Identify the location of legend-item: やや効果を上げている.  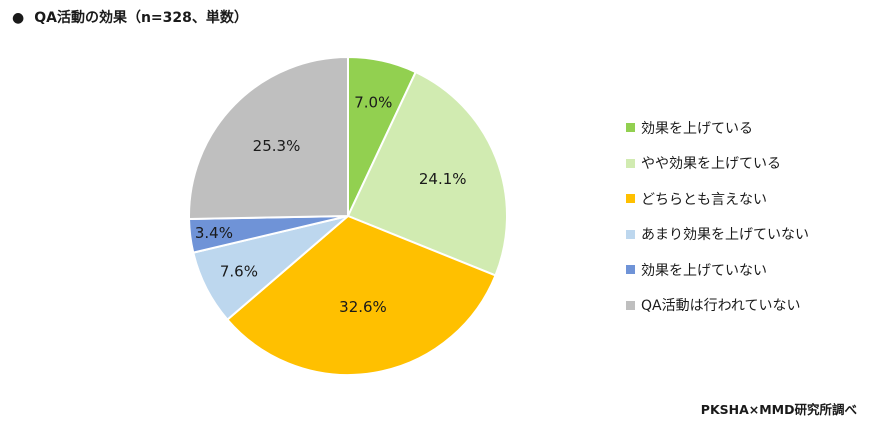
(717, 164).